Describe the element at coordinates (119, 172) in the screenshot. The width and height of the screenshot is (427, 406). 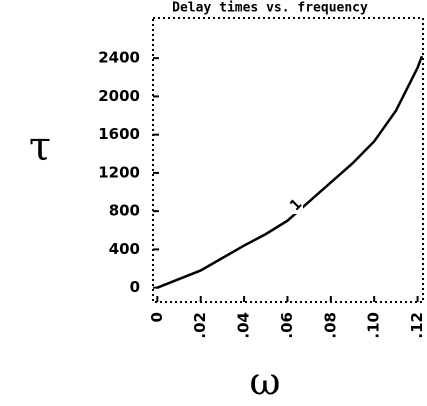
I see `y-tick-label: 1200` at that location.